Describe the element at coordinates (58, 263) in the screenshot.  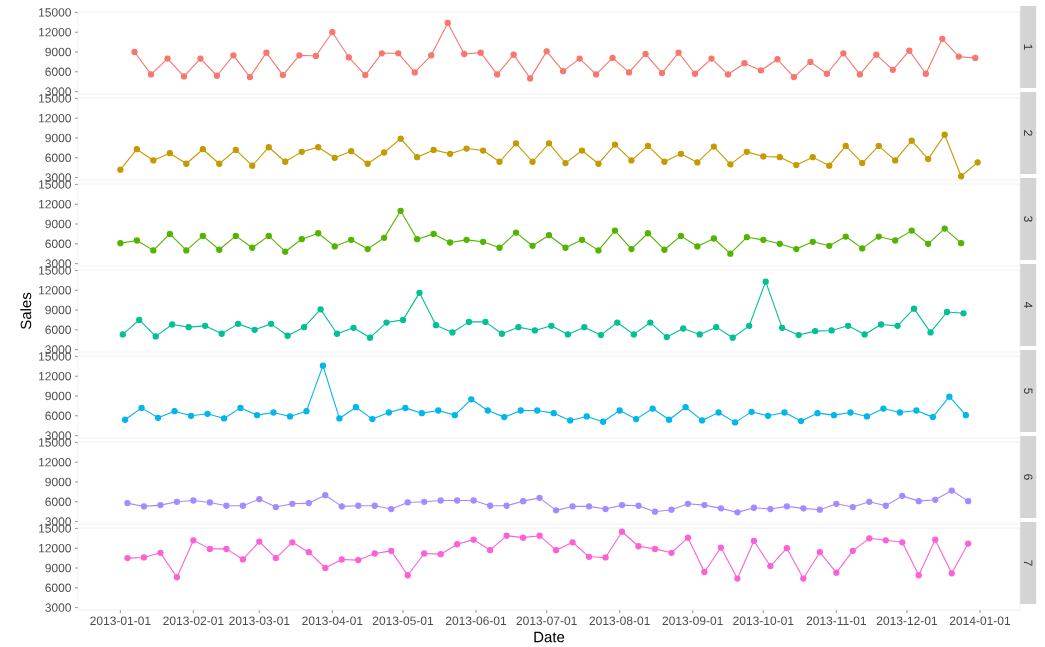
I see `y-tick-label: 3000` at that location.